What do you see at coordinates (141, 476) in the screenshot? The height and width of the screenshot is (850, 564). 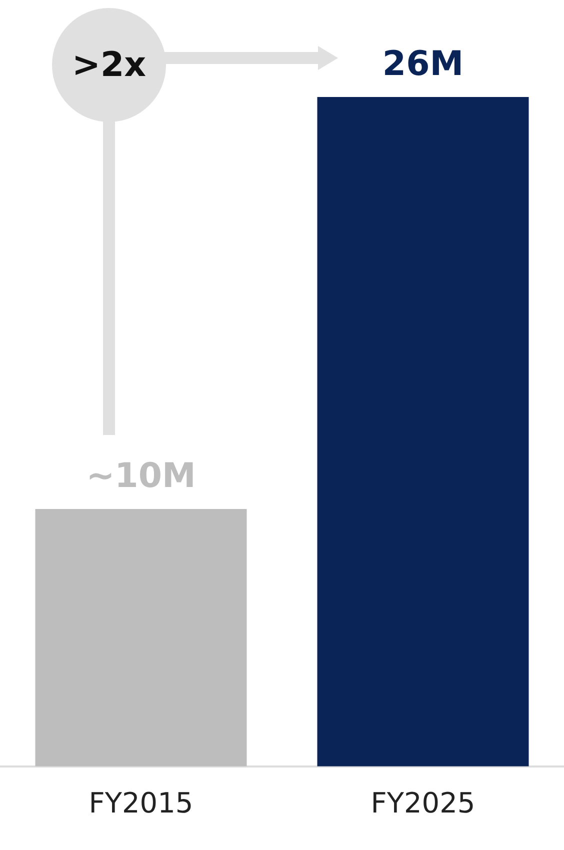 I see `data-label: ~10M` at bounding box center [141, 476].